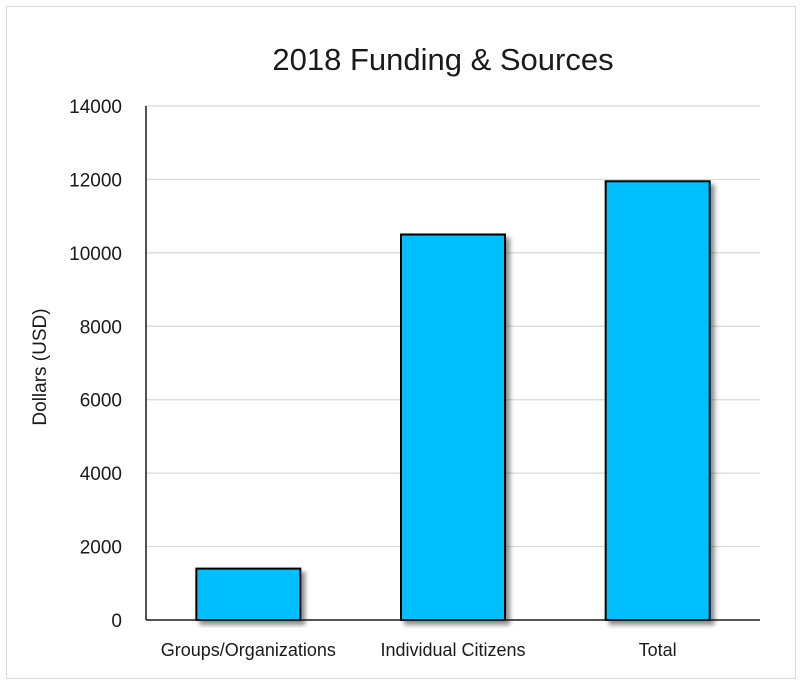 The image size is (802, 690). What do you see at coordinates (442, 59) in the screenshot?
I see `chart-title: 2018 Funding & Sources` at bounding box center [442, 59].